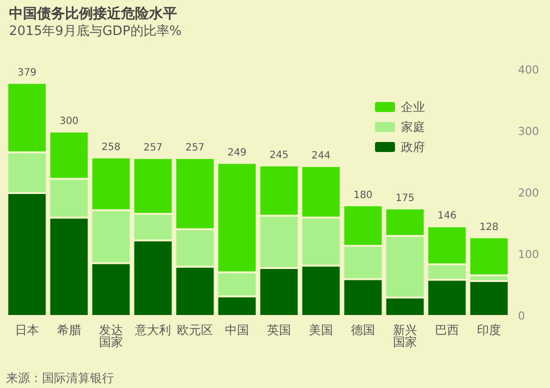 The image size is (550, 388). I want to click on y-tick-label: 200, so click(528, 193).